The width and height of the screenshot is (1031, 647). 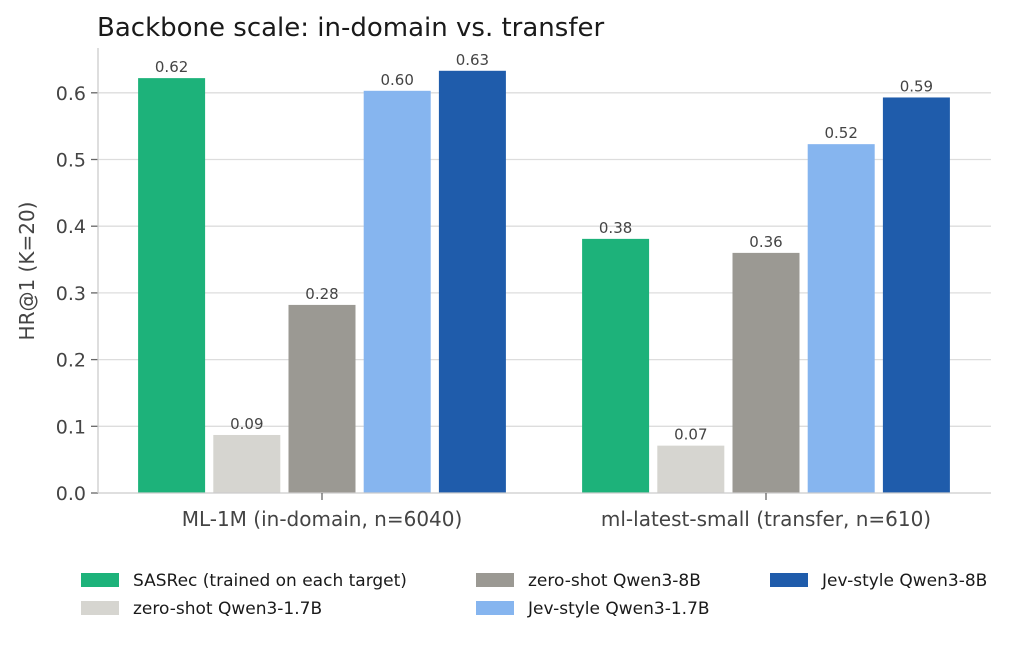 What do you see at coordinates (71, 294) in the screenshot?
I see `y-tick-label: 0.3` at bounding box center [71, 294].